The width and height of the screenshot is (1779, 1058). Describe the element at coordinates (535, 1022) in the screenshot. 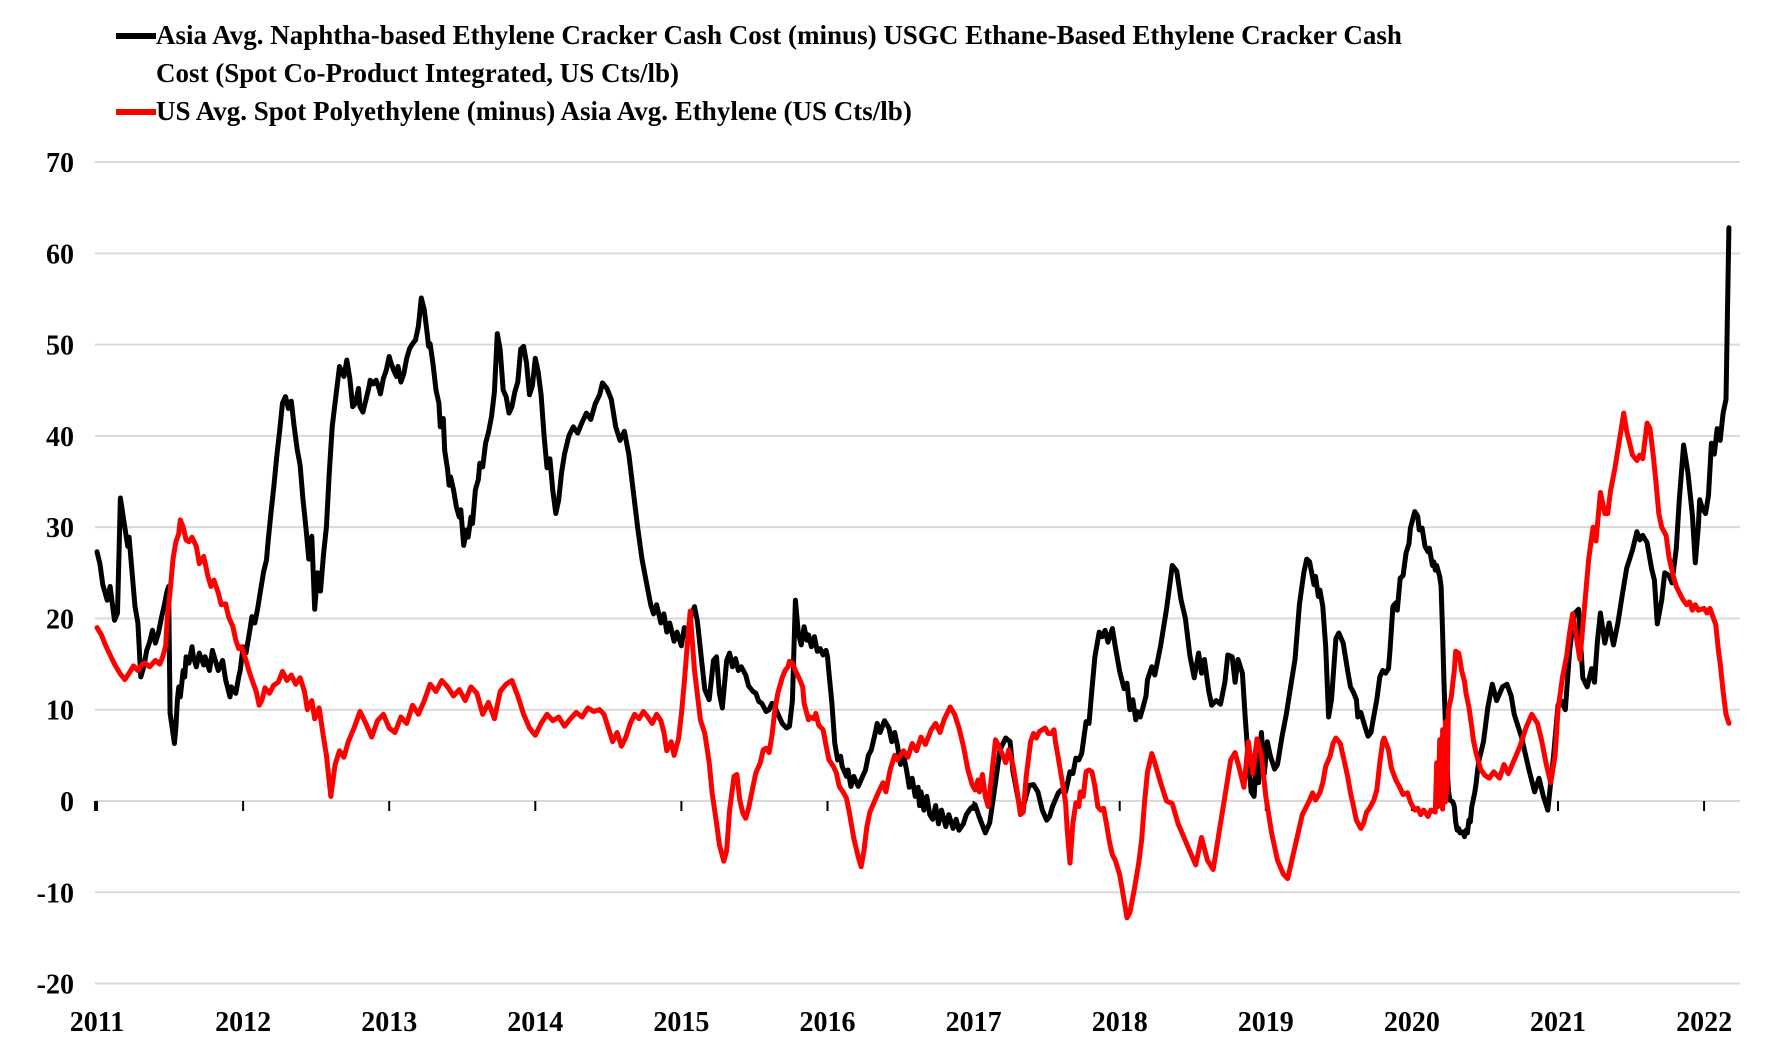

I see `x-axis-label-2014: 2014` at that location.